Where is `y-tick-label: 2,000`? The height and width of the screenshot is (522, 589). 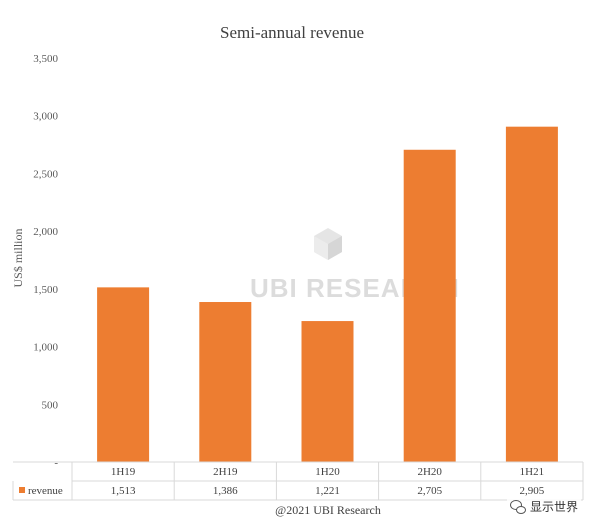 y-tick-label: 2,000 is located at coordinates (45, 232).